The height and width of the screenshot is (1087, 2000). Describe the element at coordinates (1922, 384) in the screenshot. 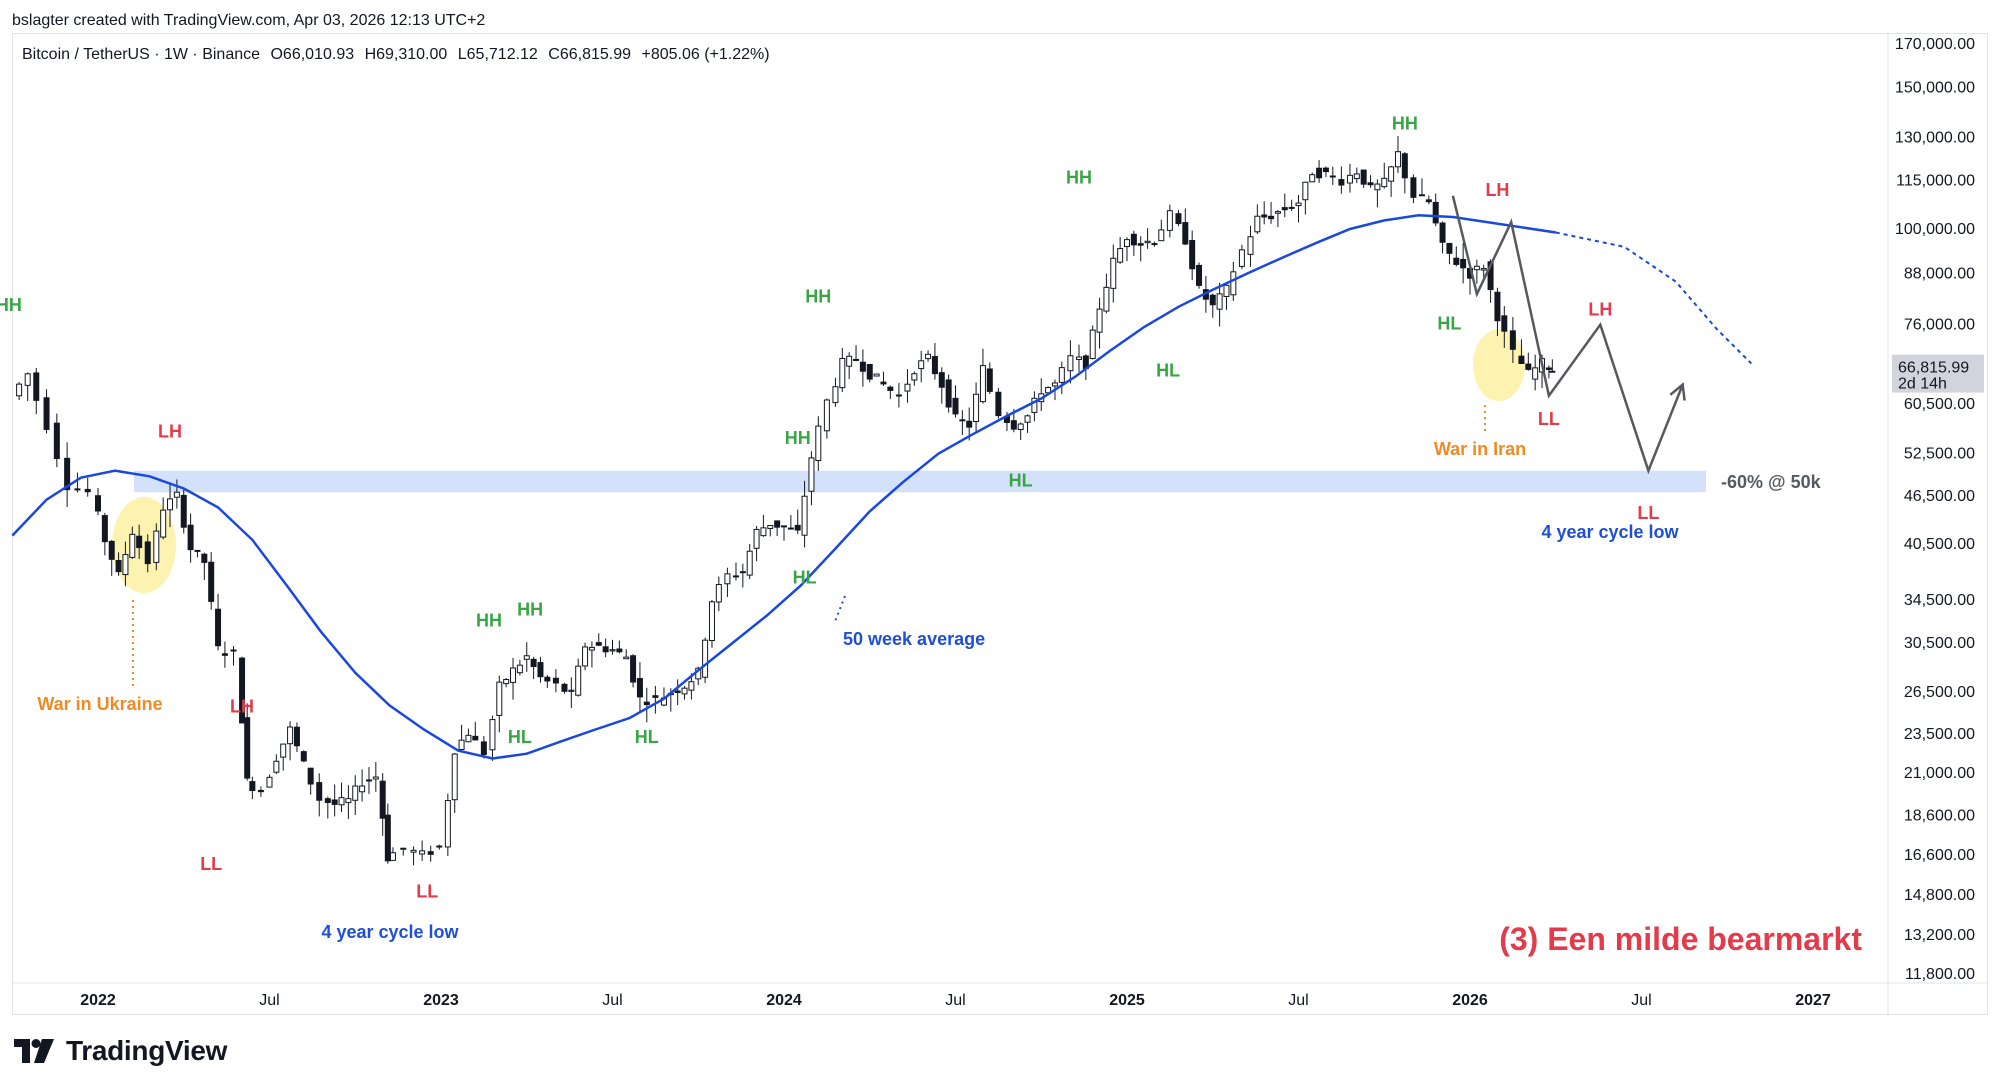

I see `countdown-label: 2d 14h` at that location.